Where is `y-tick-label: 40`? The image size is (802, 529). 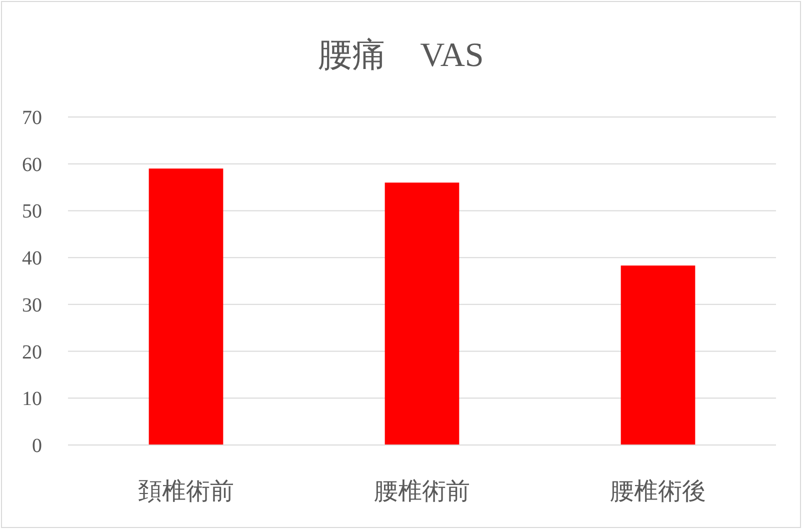 y-tick-label: 40 is located at coordinates (32, 259).